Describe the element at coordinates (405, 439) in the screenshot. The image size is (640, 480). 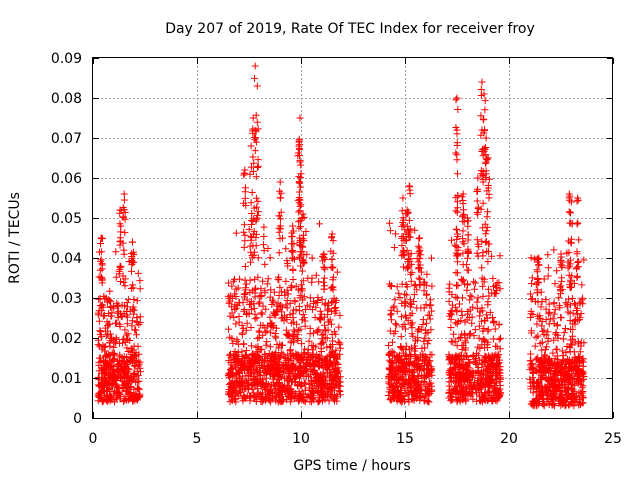
I see `x-tick-label: 15` at that location.